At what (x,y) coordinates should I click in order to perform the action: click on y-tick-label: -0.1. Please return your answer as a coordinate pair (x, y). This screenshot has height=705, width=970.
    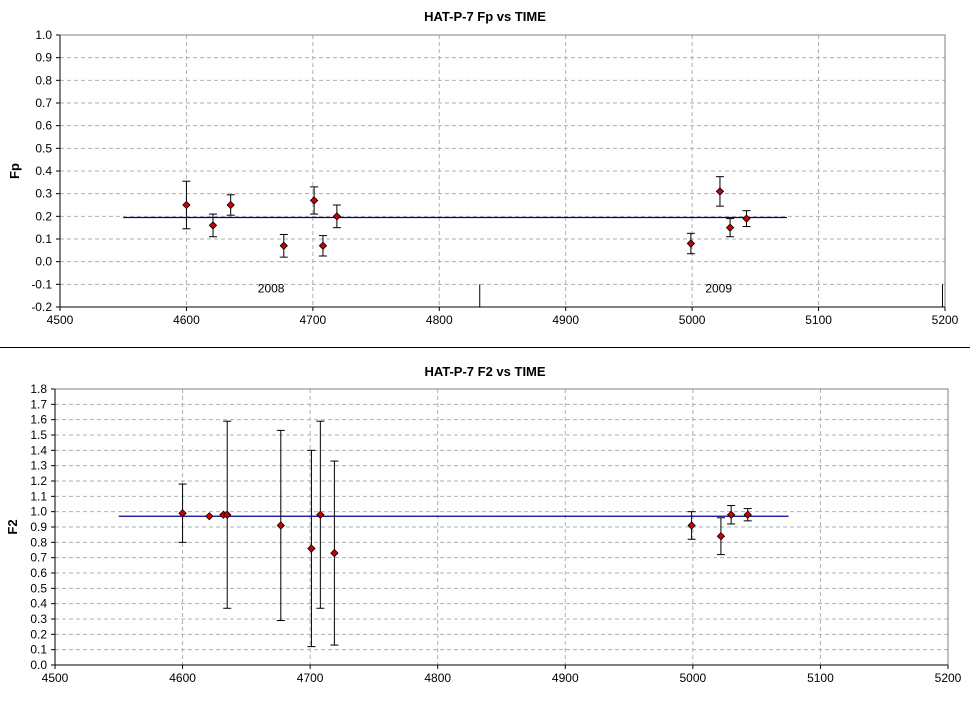
    Looking at the image, I should click on (41, 284).